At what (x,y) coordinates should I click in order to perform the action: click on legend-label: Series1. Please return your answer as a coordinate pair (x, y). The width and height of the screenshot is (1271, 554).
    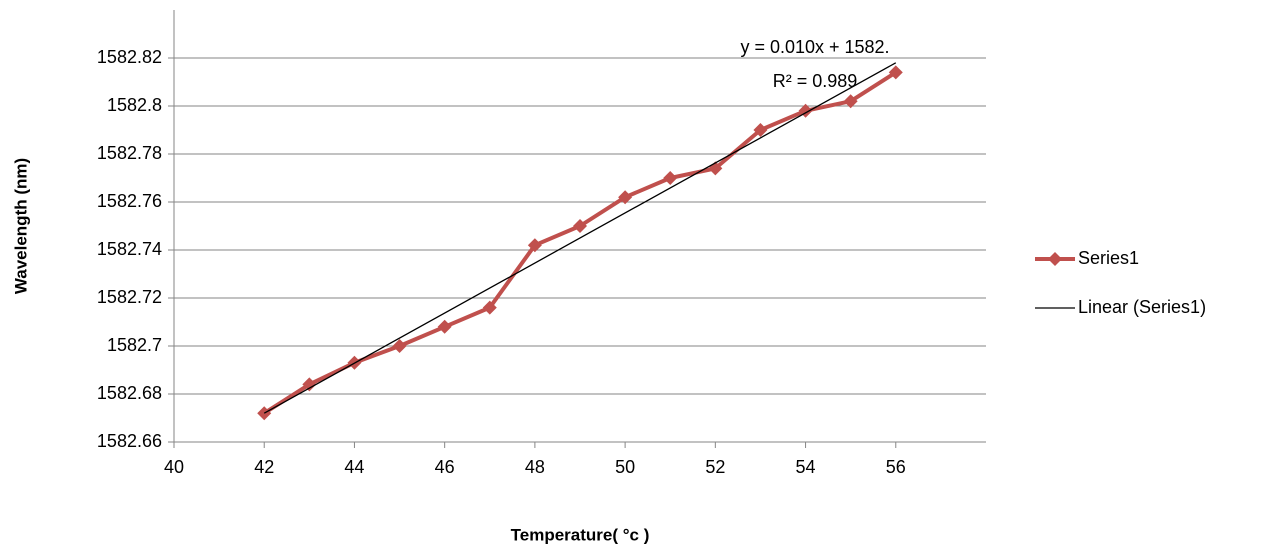
    Looking at the image, I should click on (1108, 258).